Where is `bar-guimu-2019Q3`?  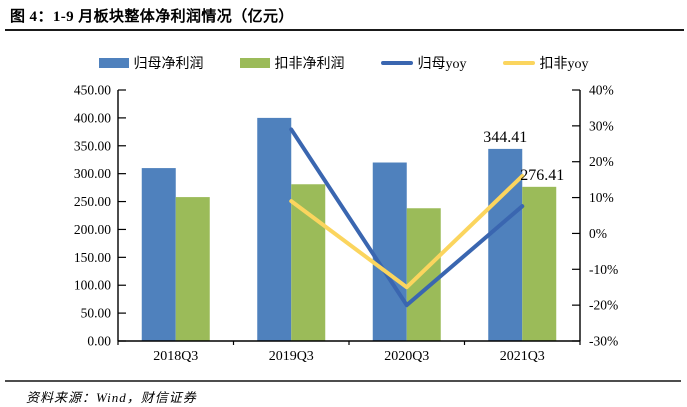
bar-guimu-2019Q3 is located at coordinates (274, 229).